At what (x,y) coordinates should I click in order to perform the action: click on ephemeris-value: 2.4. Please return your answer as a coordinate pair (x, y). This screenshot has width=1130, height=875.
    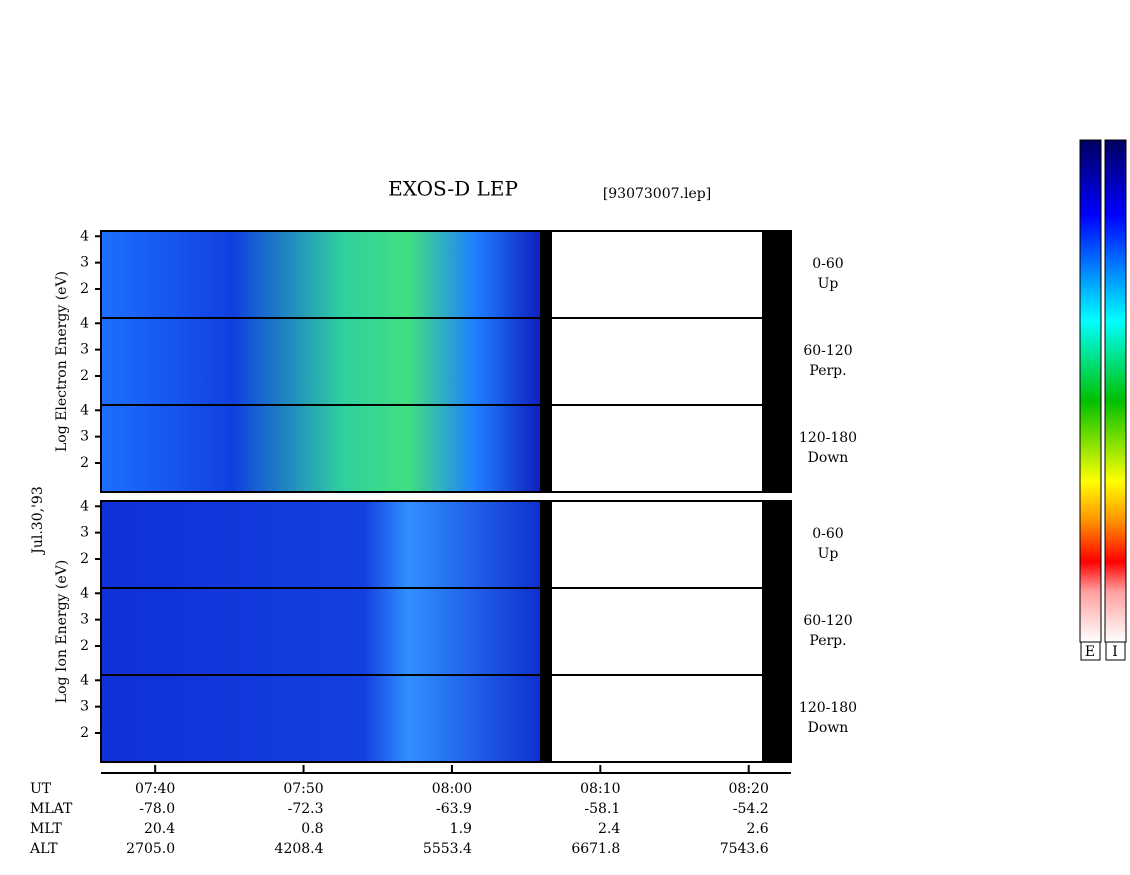
    Looking at the image, I should click on (609, 829).